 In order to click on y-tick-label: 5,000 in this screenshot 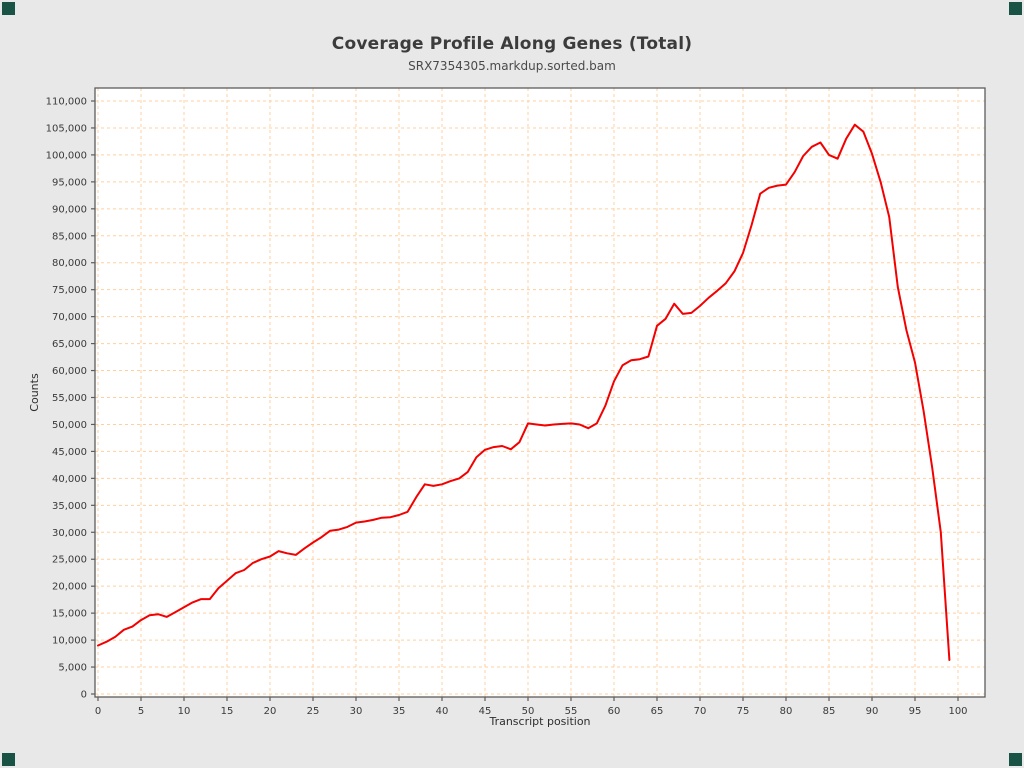, I will do `click(72, 668)`.